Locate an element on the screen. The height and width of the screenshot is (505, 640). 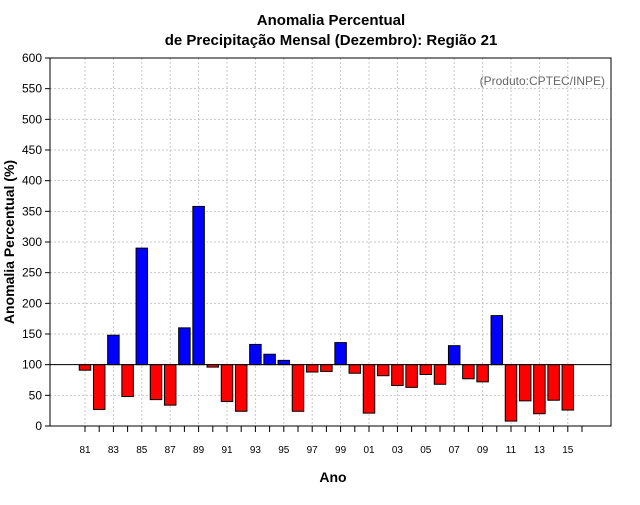
y-tick-label: 100 is located at coordinates (32, 365).